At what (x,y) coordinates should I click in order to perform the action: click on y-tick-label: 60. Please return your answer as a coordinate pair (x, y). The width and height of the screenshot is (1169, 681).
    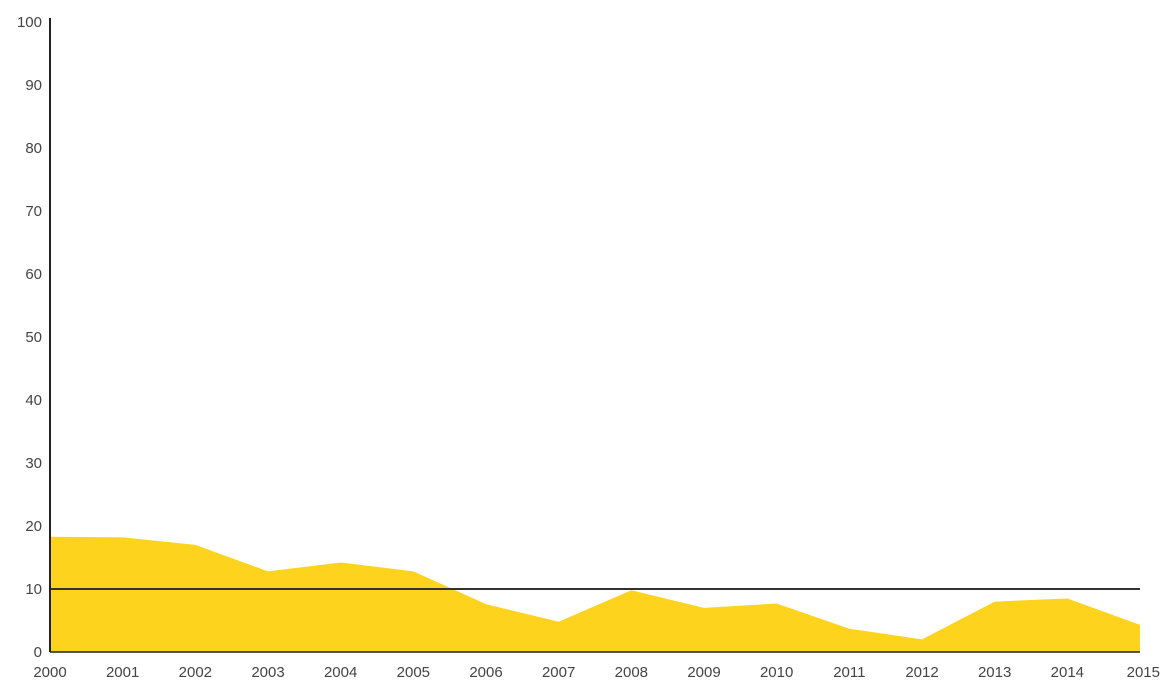
    Looking at the image, I should click on (33, 274).